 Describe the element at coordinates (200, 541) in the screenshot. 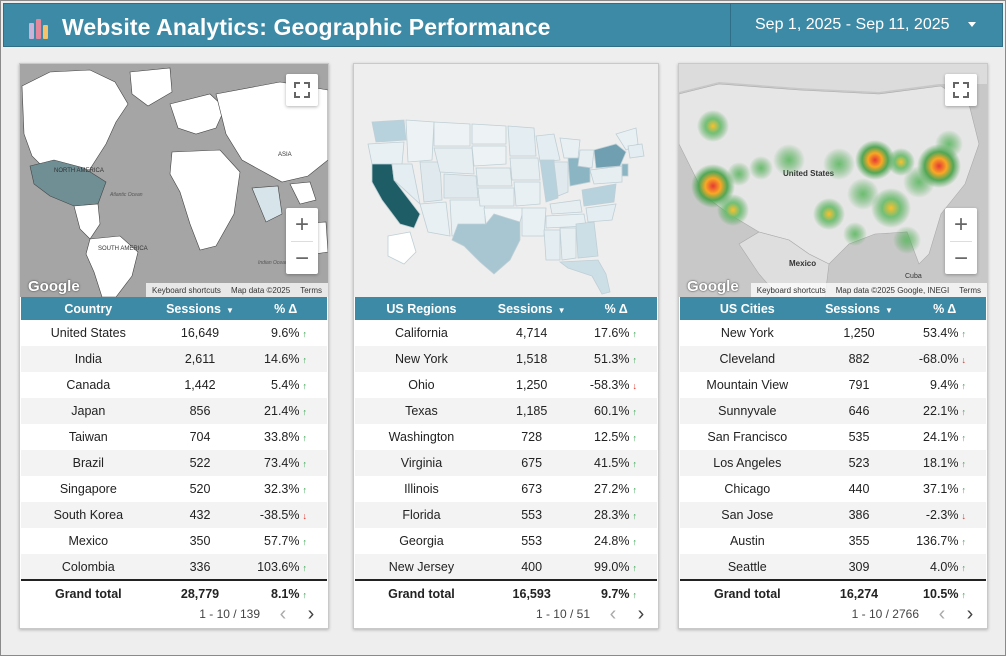

I see `sessions-cell: 350` at that location.